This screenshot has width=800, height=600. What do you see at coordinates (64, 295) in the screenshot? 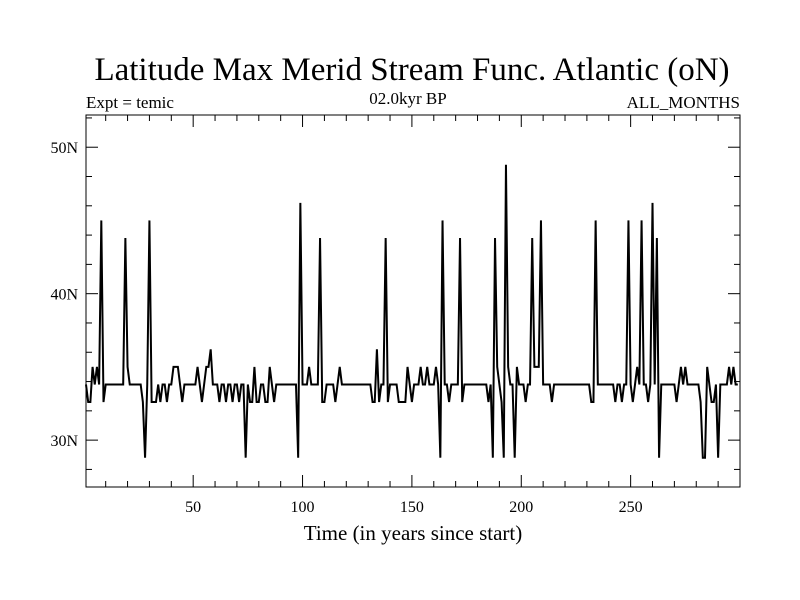
I see `y-tick-label: 40N` at bounding box center [64, 295].